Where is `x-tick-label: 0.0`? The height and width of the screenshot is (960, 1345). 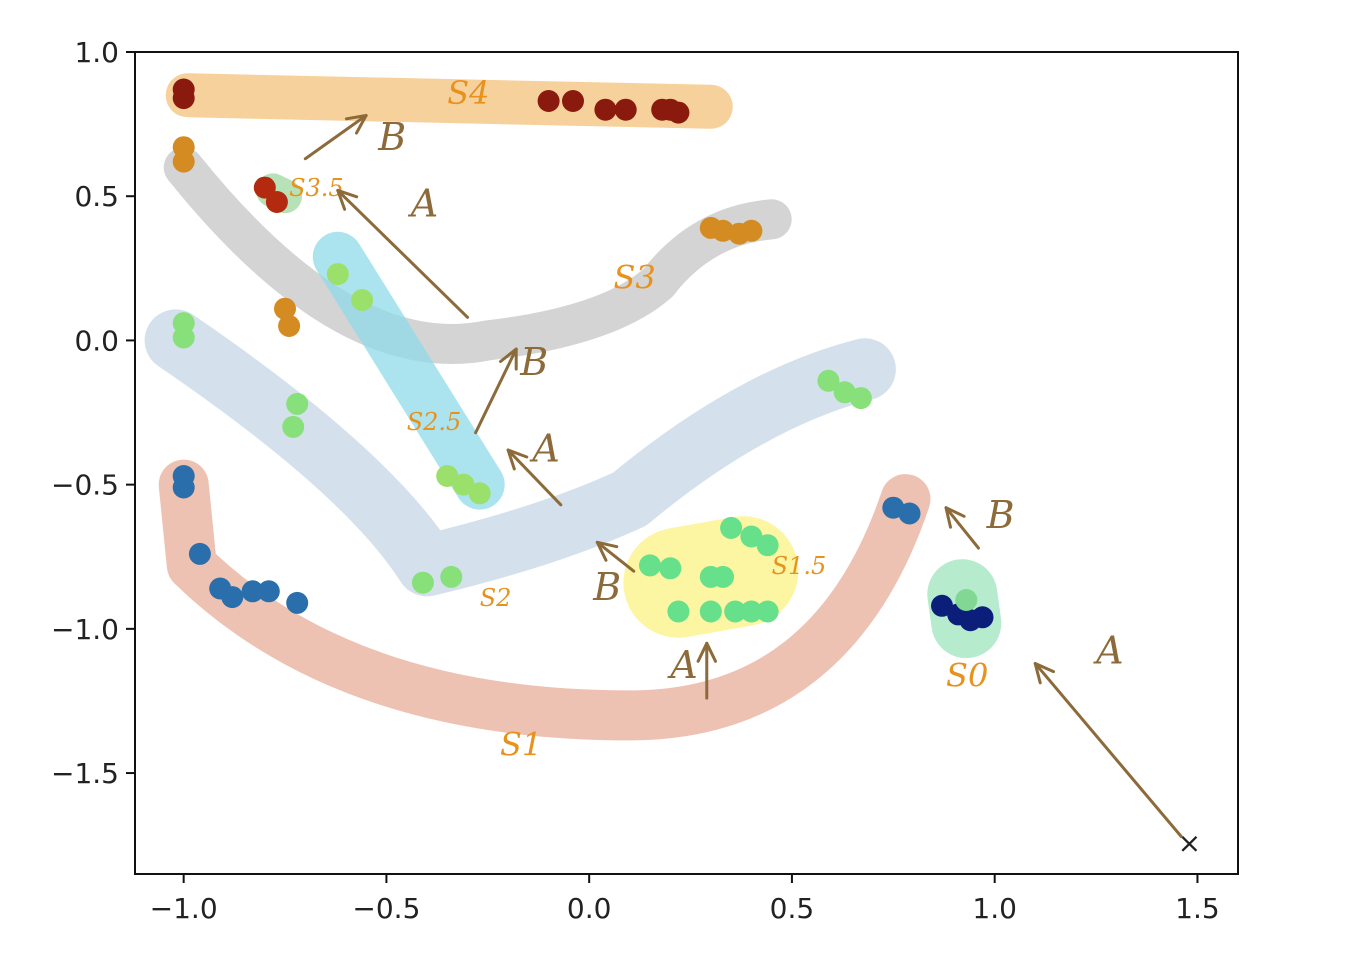 x-tick-label: 0.0 is located at coordinates (589, 908).